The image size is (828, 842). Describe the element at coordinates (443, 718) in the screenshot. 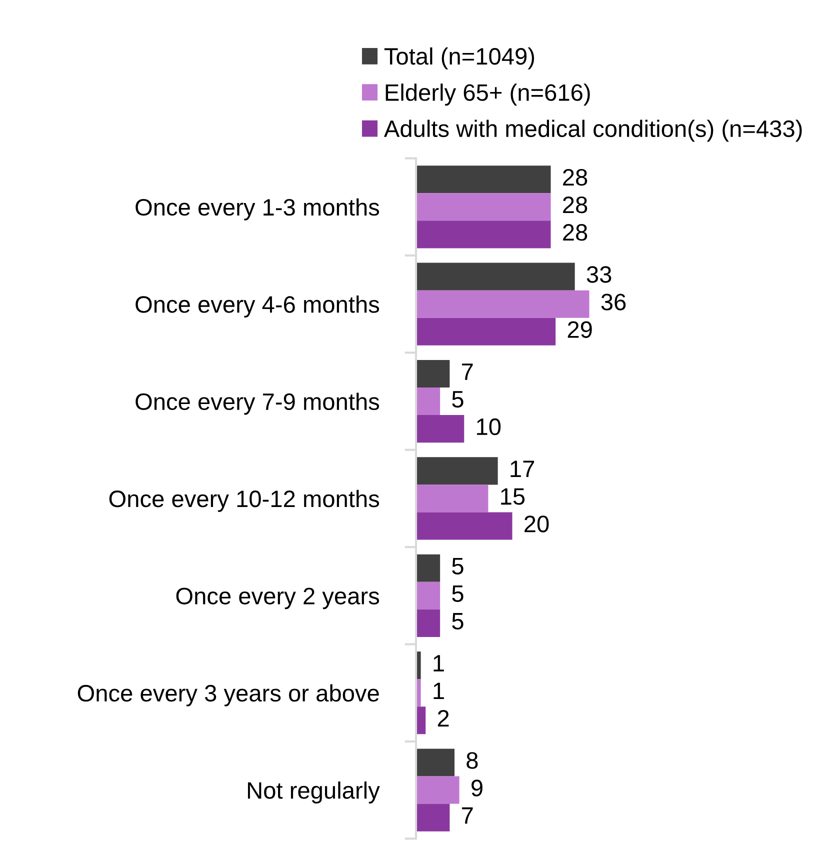

I see `data-label: 2` at that location.